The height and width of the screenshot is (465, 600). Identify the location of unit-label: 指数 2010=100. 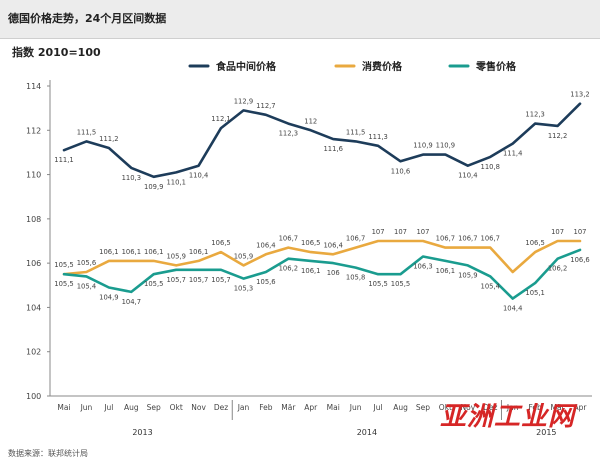
(56, 52).